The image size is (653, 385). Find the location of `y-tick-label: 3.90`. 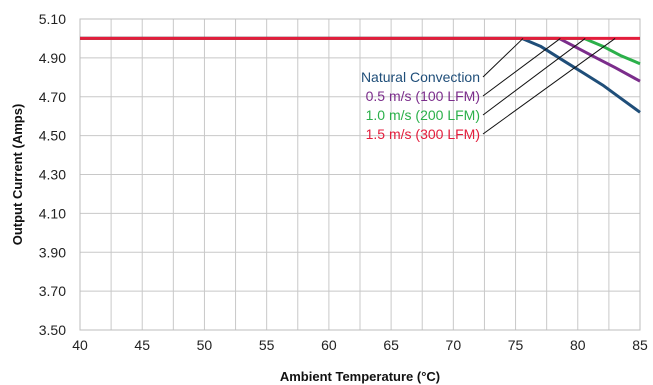

y-tick-label: 3.90 is located at coordinates (52, 252).